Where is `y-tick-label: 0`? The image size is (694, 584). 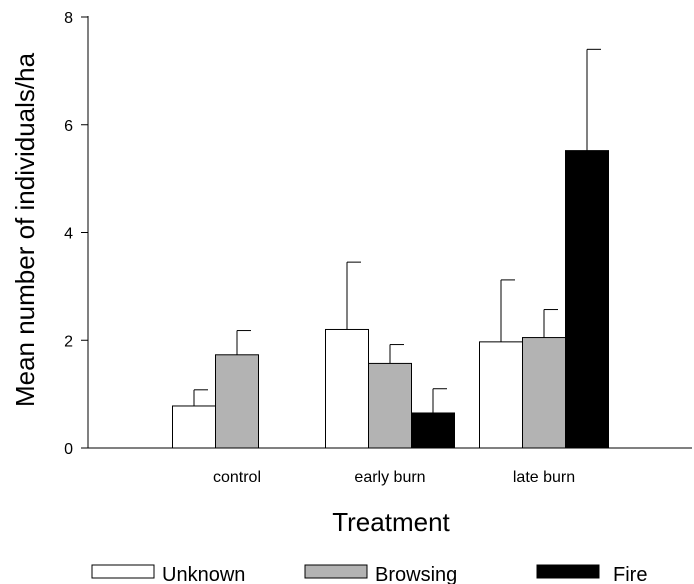
y-tick-label: 0 is located at coordinates (68, 449).